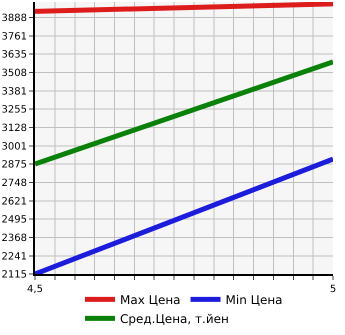 This screenshot has width=345, height=335. I want to click on y-tick-label: 3888, so click(14, 18).